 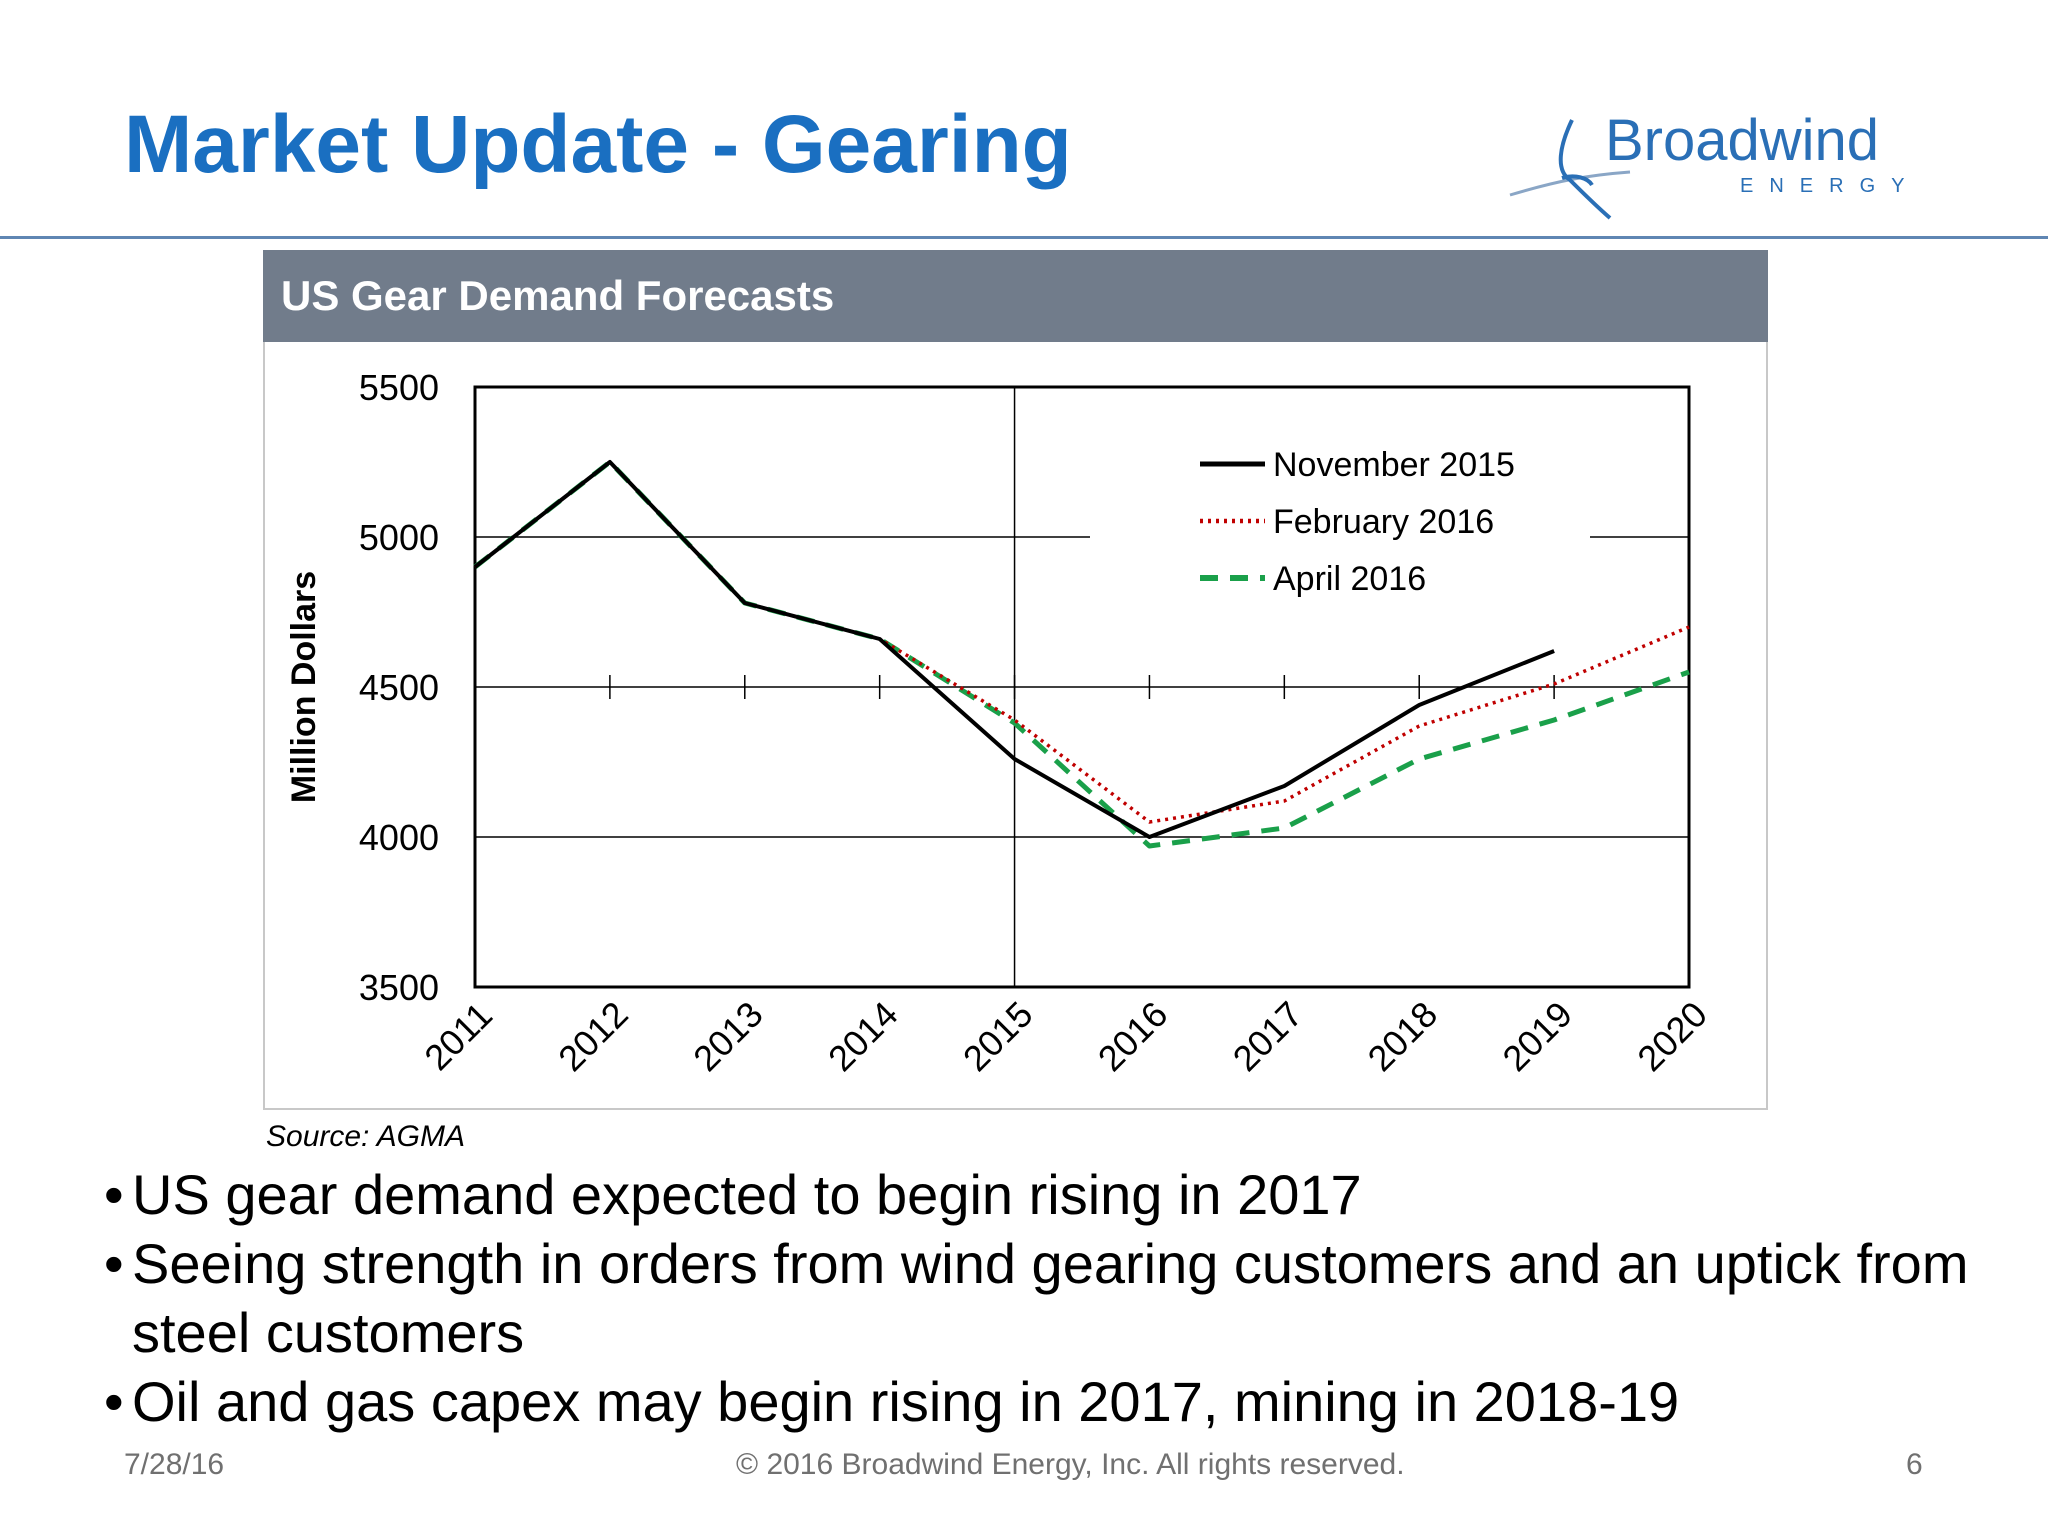 What do you see at coordinates (728, 1036) in the screenshot?
I see `x-tick-label: 2013` at bounding box center [728, 1036].